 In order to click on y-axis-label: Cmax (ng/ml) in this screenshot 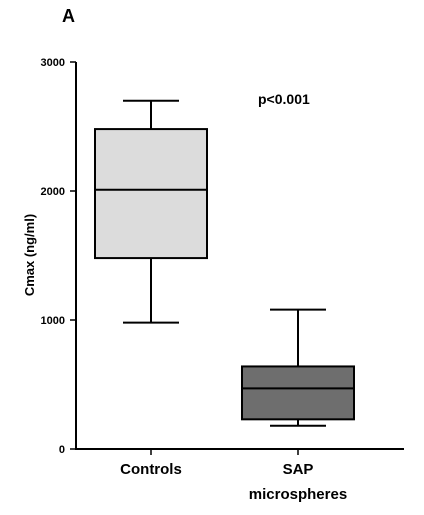, I will do `click(29, 255)`.